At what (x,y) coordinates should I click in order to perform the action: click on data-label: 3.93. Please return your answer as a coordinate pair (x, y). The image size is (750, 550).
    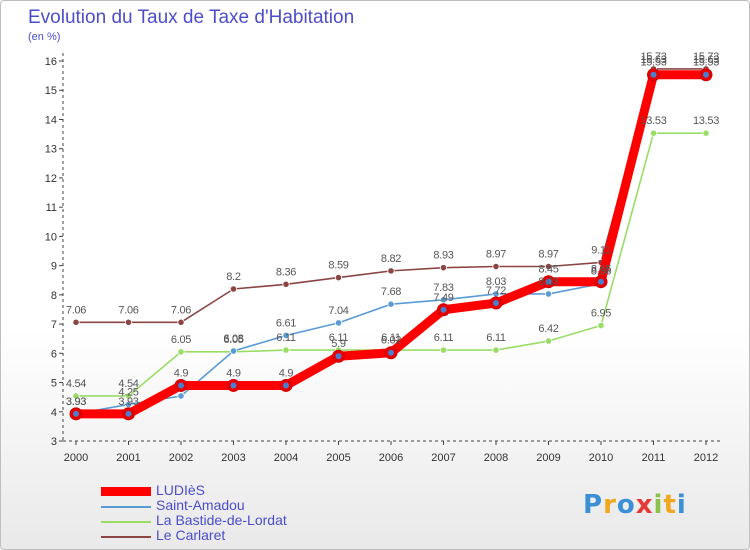
    Looking at the image, I should click on (76, 402).